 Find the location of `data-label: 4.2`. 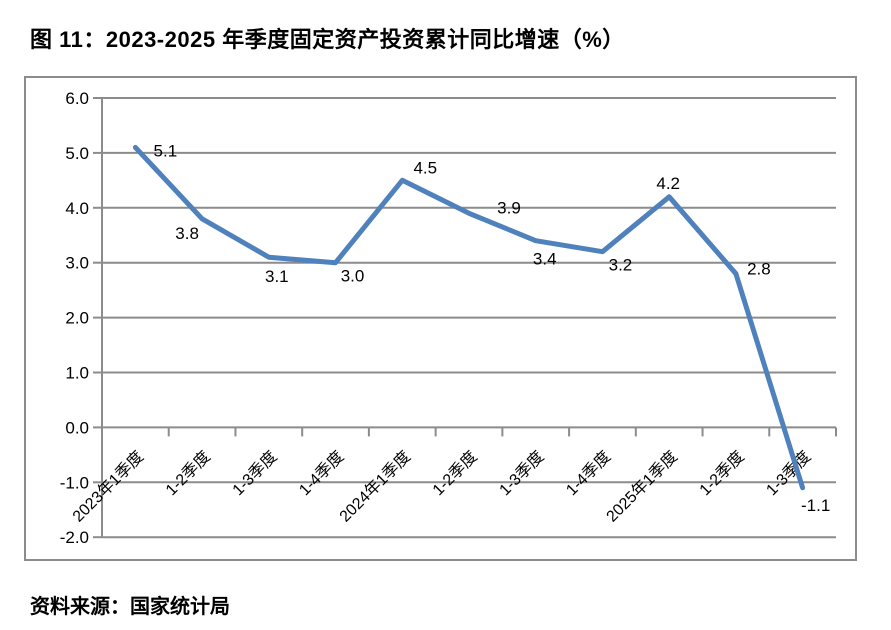

data-label: 4.2 is located at coordinates (668, 183).